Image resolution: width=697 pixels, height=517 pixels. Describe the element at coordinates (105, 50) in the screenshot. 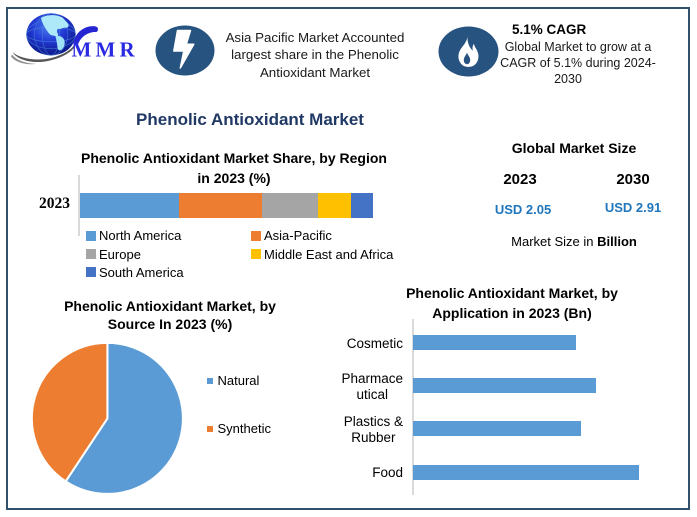

I see `svg-text: MMR` at that location.